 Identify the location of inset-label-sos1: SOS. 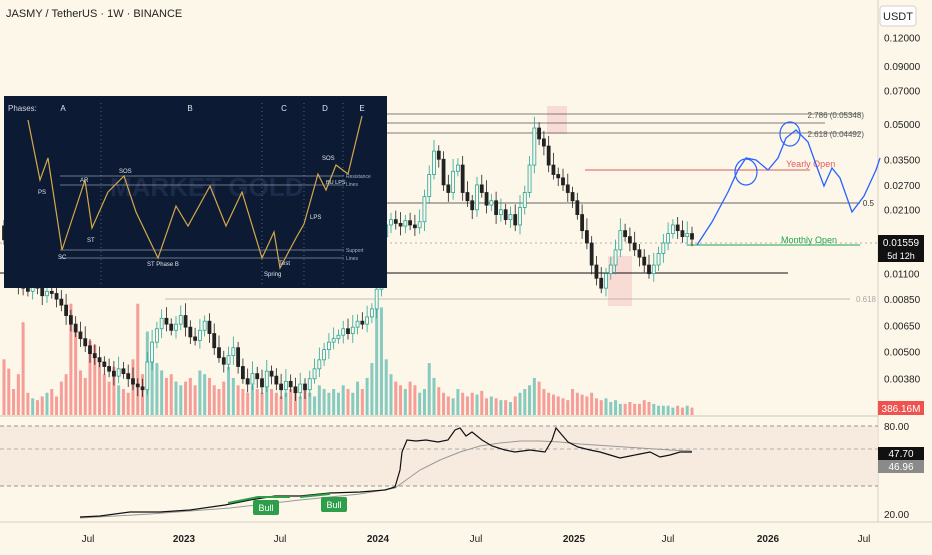
(125, 172).